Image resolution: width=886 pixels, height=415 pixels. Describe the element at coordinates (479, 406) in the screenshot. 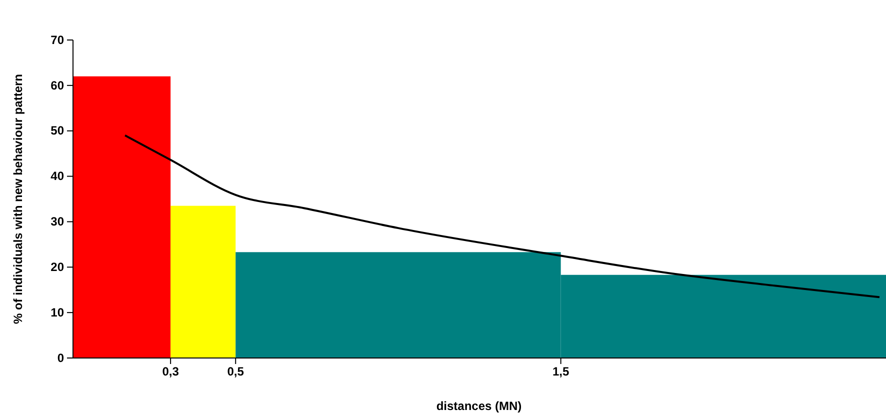

I see `x-axis-title: distances (MN)` at that location.